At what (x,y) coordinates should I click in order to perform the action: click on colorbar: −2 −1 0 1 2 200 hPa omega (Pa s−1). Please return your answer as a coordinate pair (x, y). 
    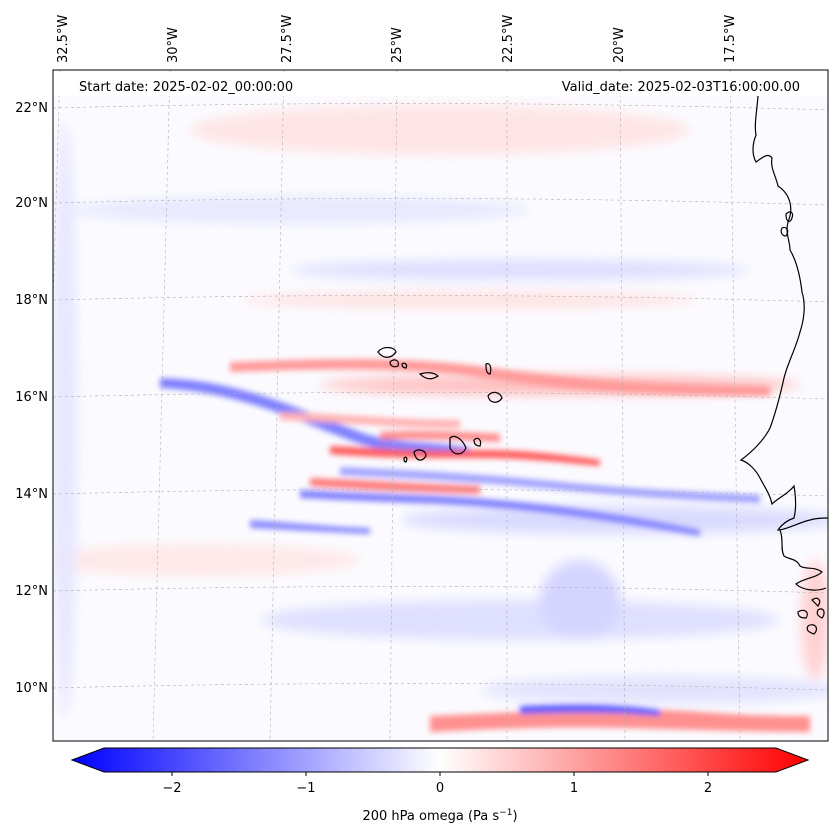
    Looking at the image, I should click on (440, 785).